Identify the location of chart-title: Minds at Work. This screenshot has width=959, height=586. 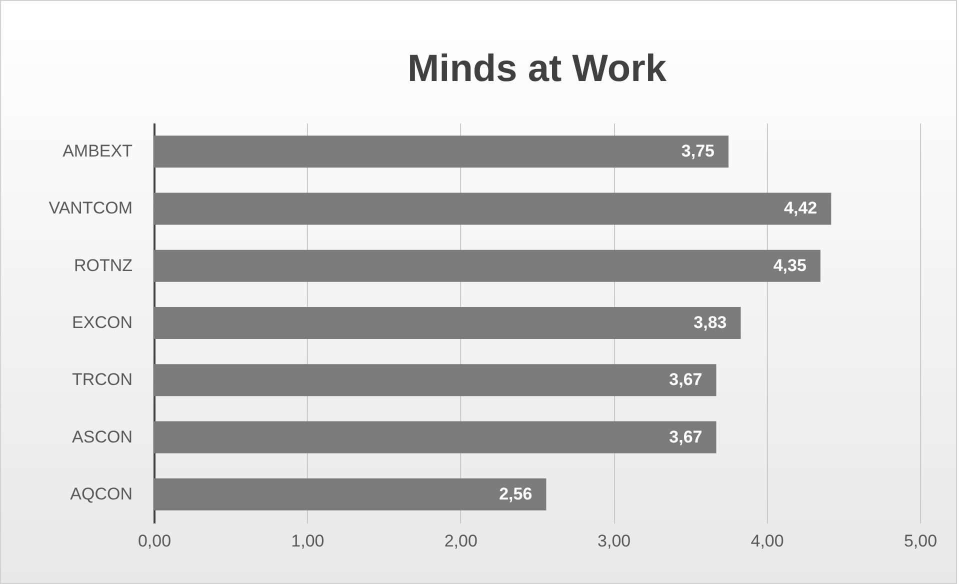
(538, 69).